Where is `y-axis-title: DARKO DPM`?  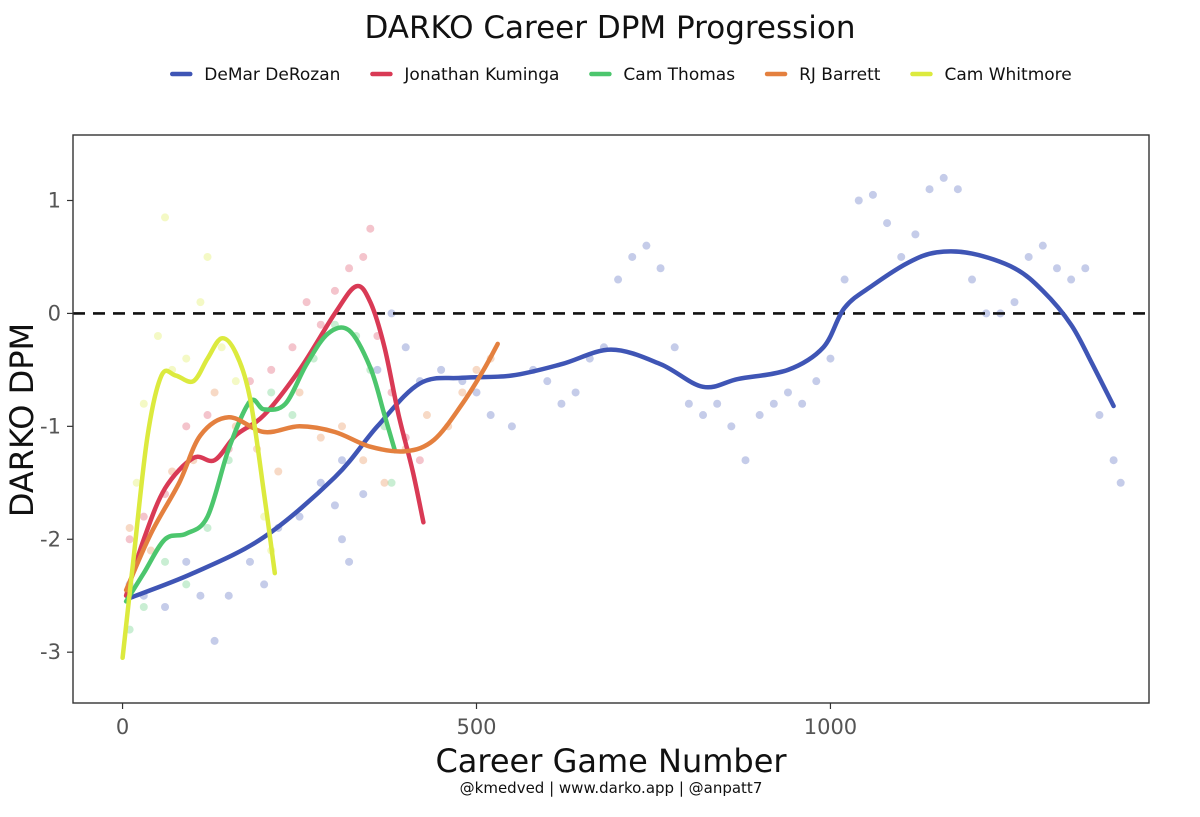
y-axis-title: DARKO DPM is located at coordinates (22, 420).